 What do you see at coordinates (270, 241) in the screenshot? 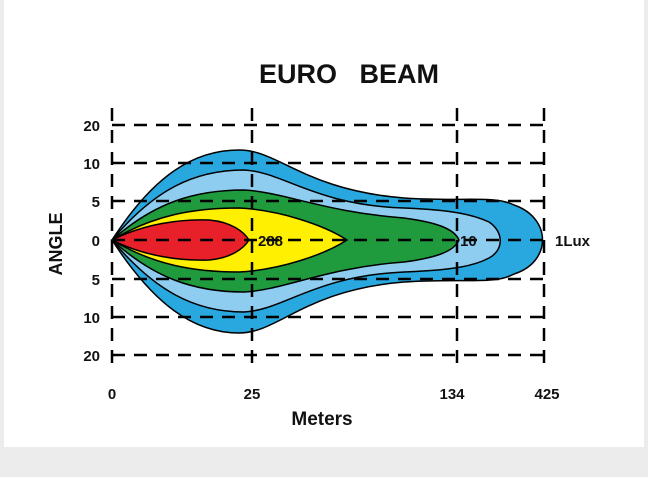
I see `annotation-288: 288` at bounding box center [270, 241].